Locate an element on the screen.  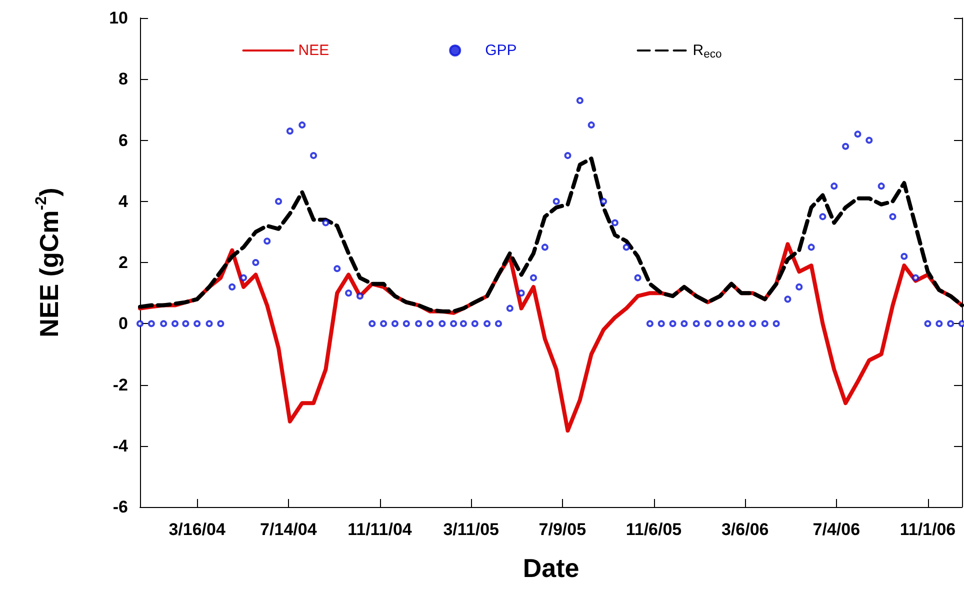
x-tick-label: 3/6/06 is located at coordinates (745, 529).